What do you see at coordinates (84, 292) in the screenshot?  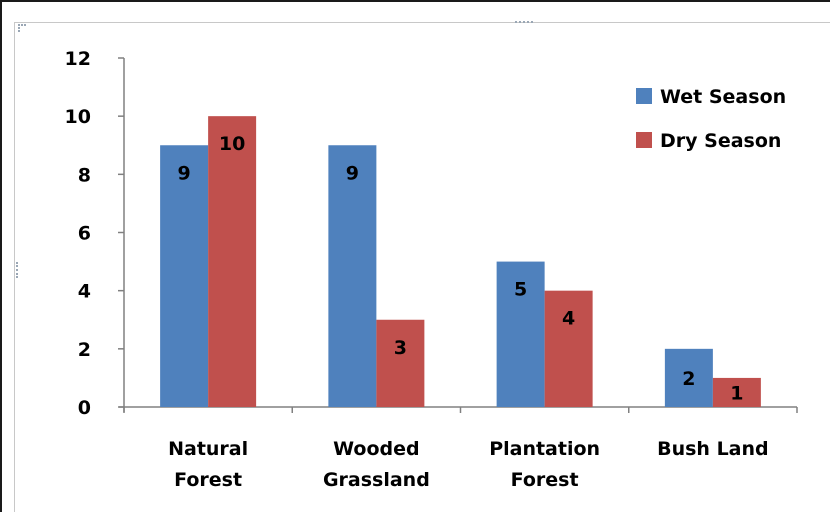 I see `y-tick-label: 4` at bounding box center [84, 292].